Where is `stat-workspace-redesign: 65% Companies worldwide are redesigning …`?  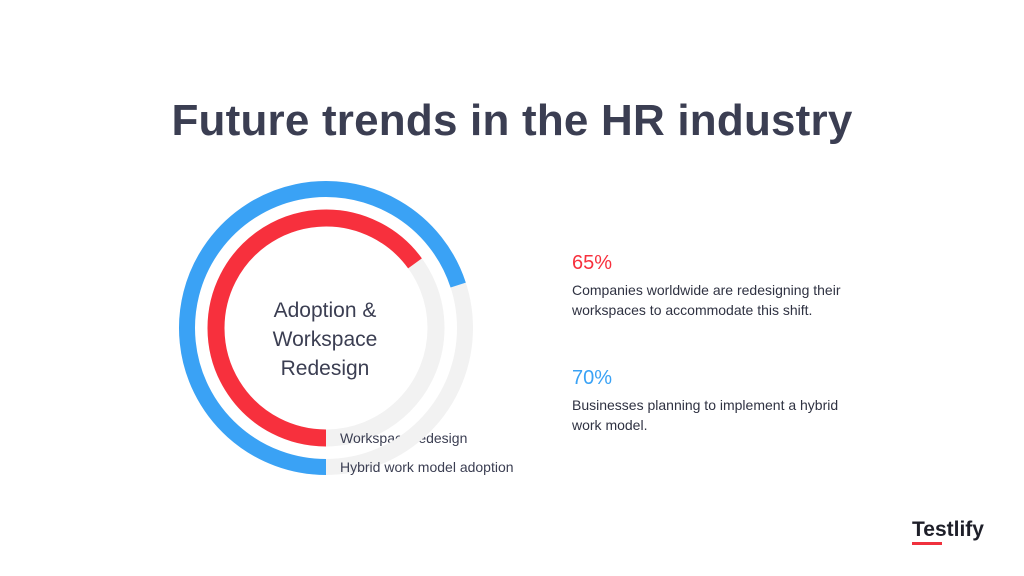 stat-workspace-redesign: 65% Companies worldwide are redesigning … is located at coordinates (722, 285).